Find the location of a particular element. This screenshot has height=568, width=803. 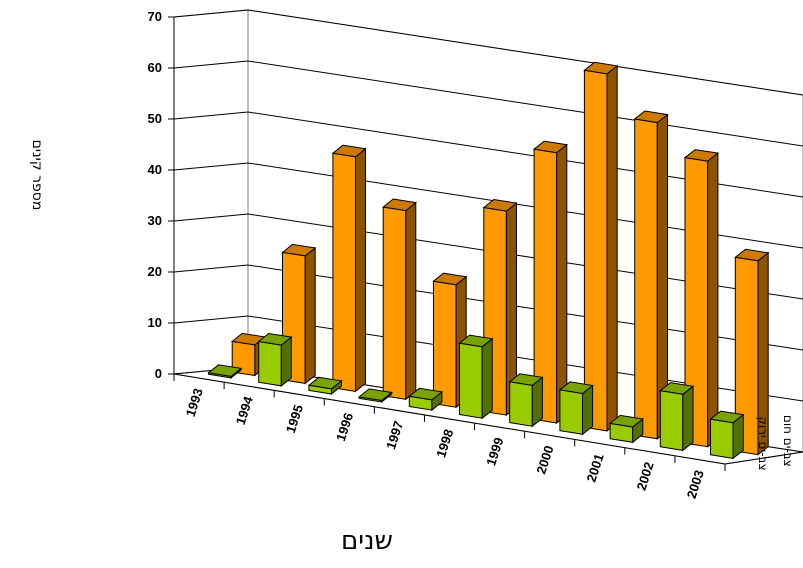

series-axis-line is located at coordinates (763, 458).